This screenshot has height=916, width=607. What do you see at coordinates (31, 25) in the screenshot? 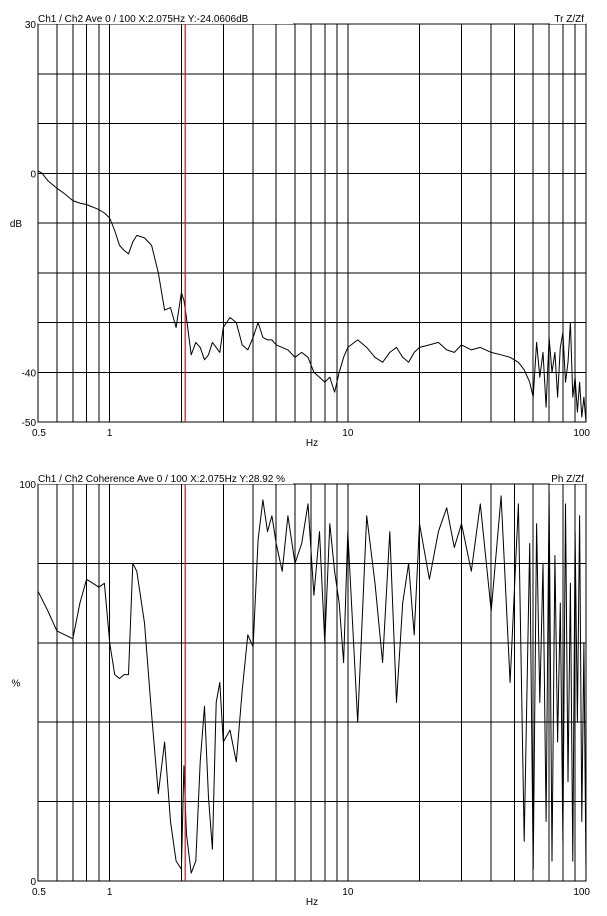
I see `y-tick-label: 30` at bounding box center [31, 25].